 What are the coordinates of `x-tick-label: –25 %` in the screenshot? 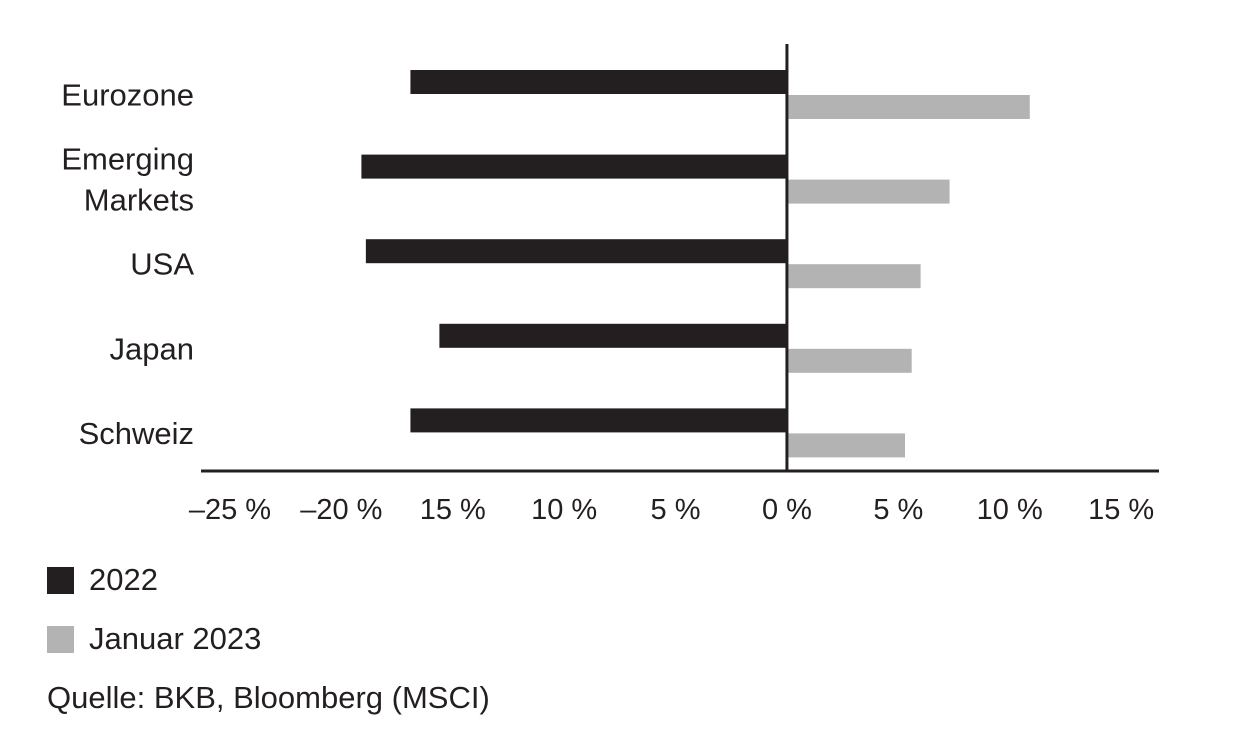 It's located at (230, 510).